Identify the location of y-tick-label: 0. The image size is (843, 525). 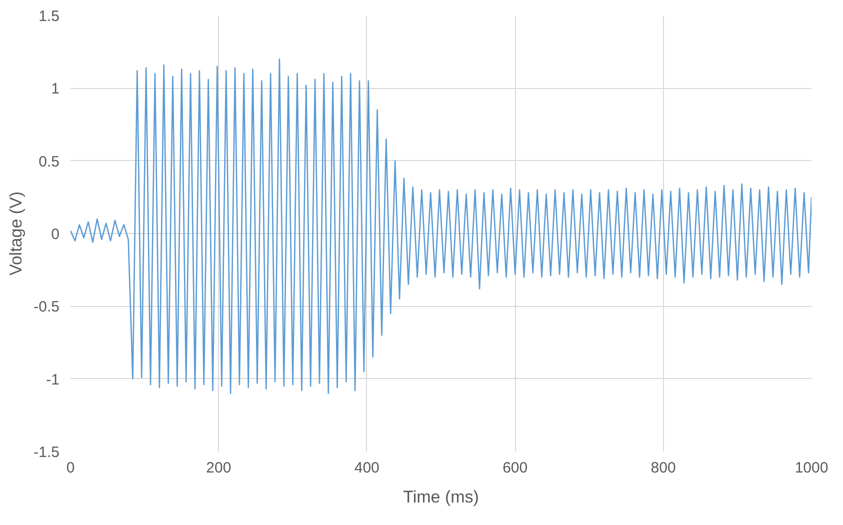
(55, 234).